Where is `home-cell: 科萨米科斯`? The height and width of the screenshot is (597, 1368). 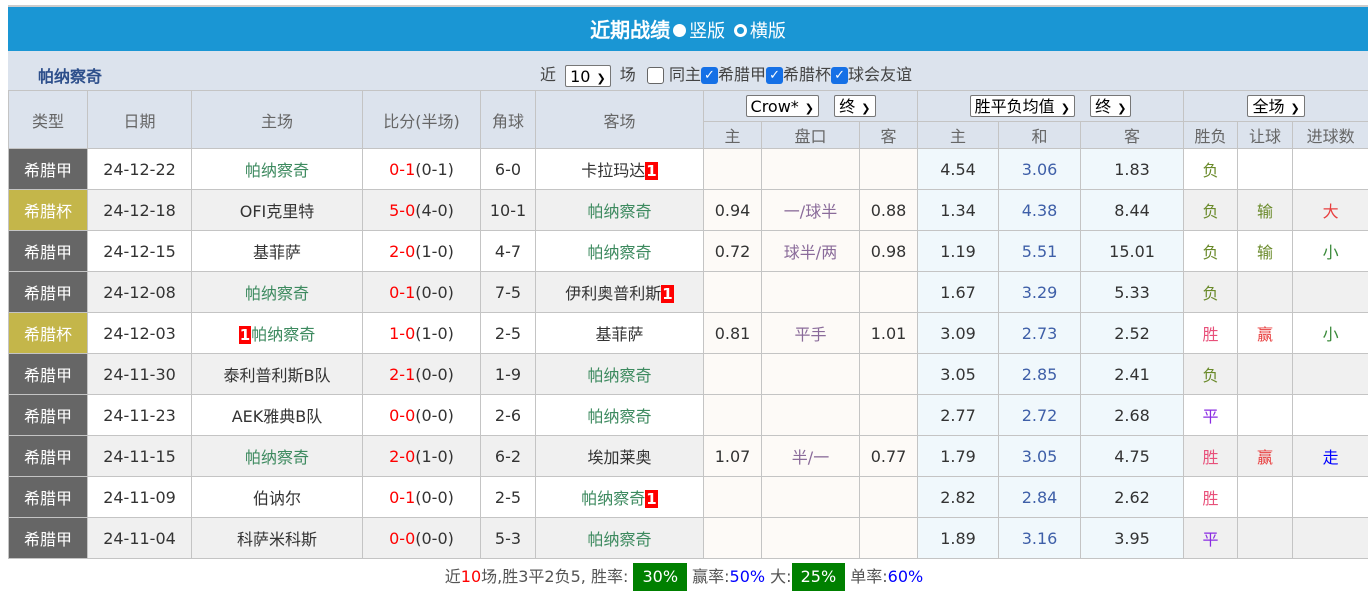
home-cell: 科萨米科斯 is located at coordinates (277, 538).